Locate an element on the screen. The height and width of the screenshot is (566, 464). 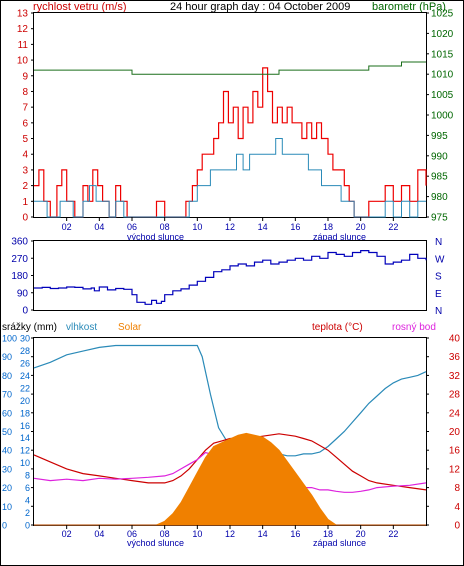
humidity-tick-label: 40 is located at coordinates (7, 451).